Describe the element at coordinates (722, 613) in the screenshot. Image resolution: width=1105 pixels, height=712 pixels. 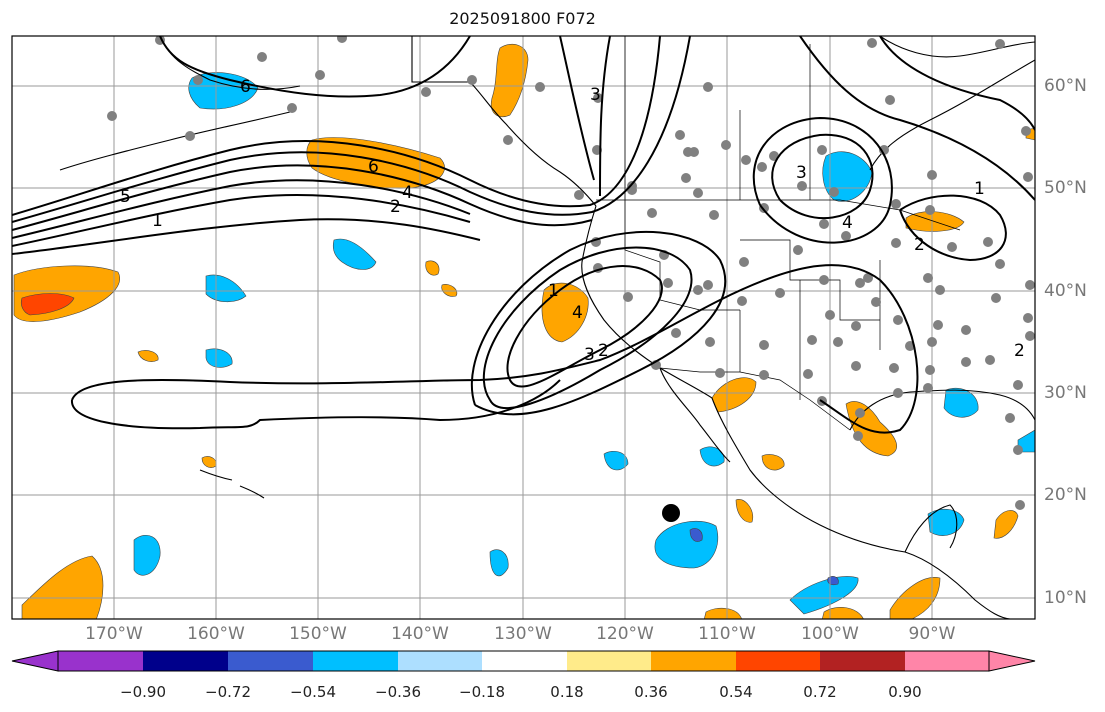
I see `positive-anomaly-pacific-south` at that location.